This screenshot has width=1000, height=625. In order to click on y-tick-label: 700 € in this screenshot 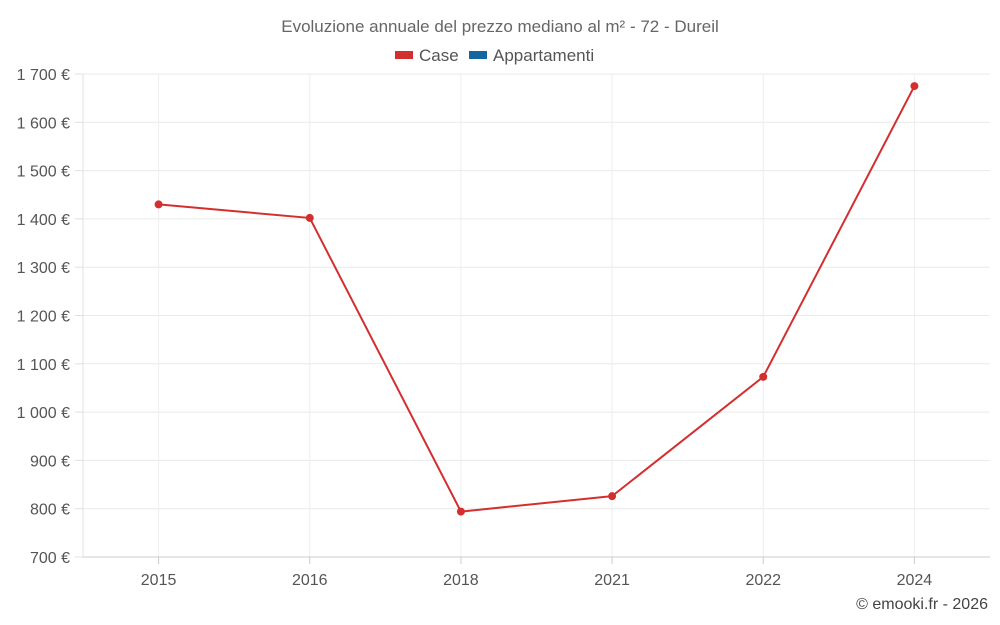, I will do `click(50, 558)`.